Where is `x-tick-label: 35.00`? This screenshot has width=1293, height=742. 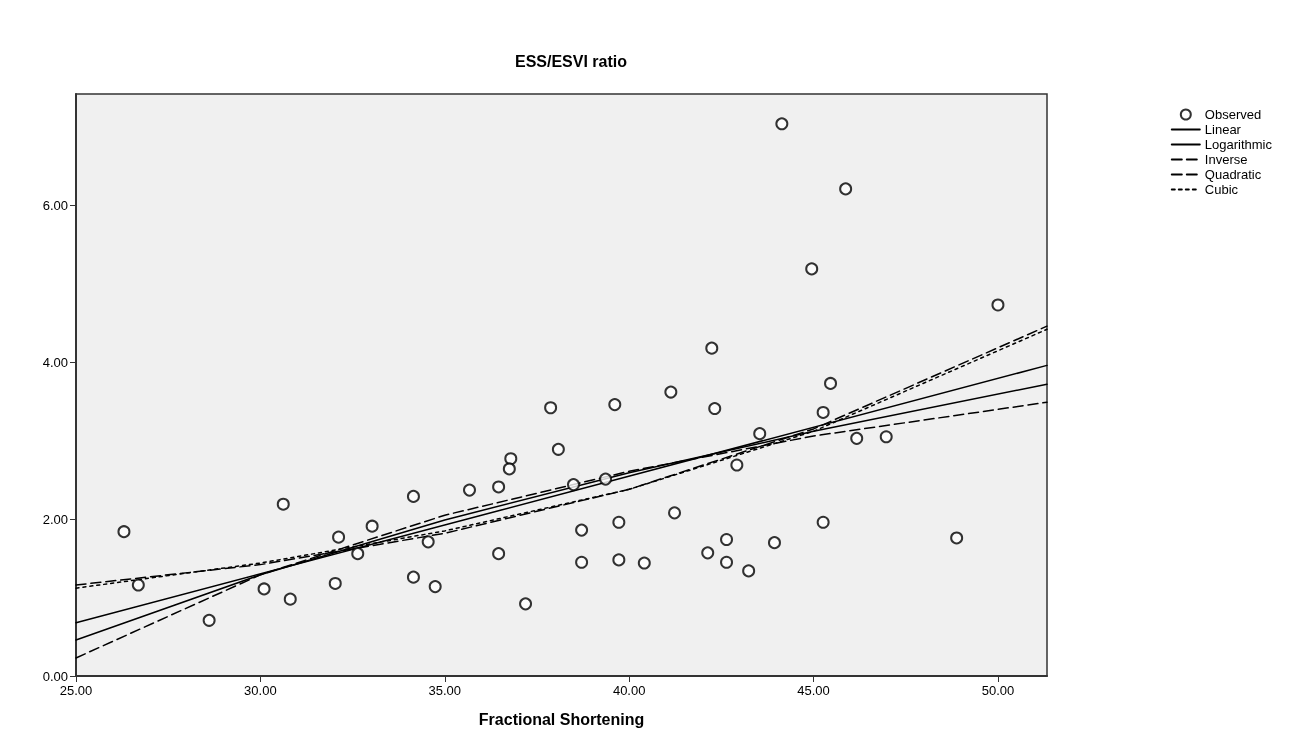 x-tick-label: 35.00 is located at coordinates (445, 690).